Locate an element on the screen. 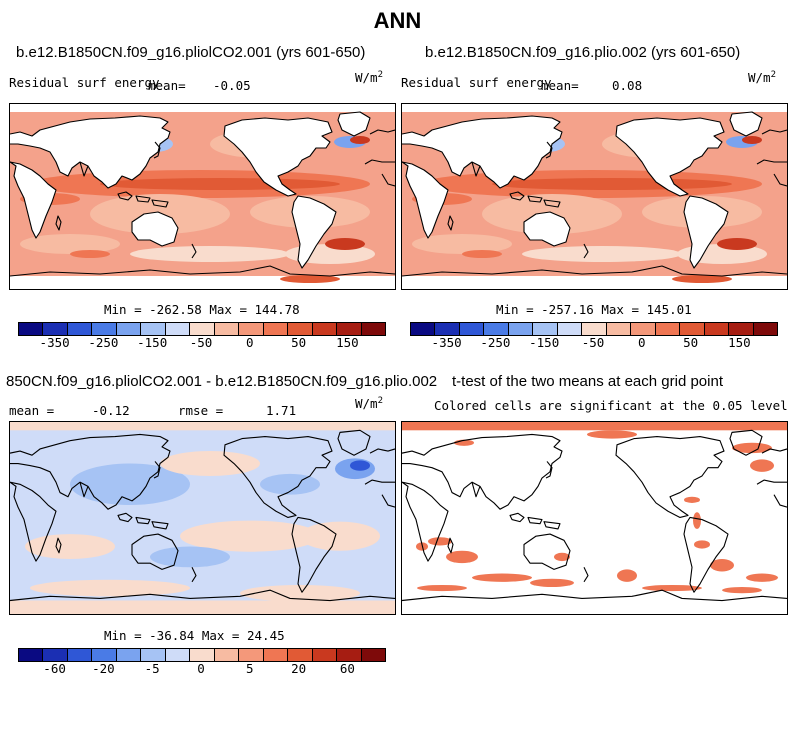 The height and width of the screenshot is (733, 795). panel-1-unit: W/m2 is located at coordinates (369, 78).